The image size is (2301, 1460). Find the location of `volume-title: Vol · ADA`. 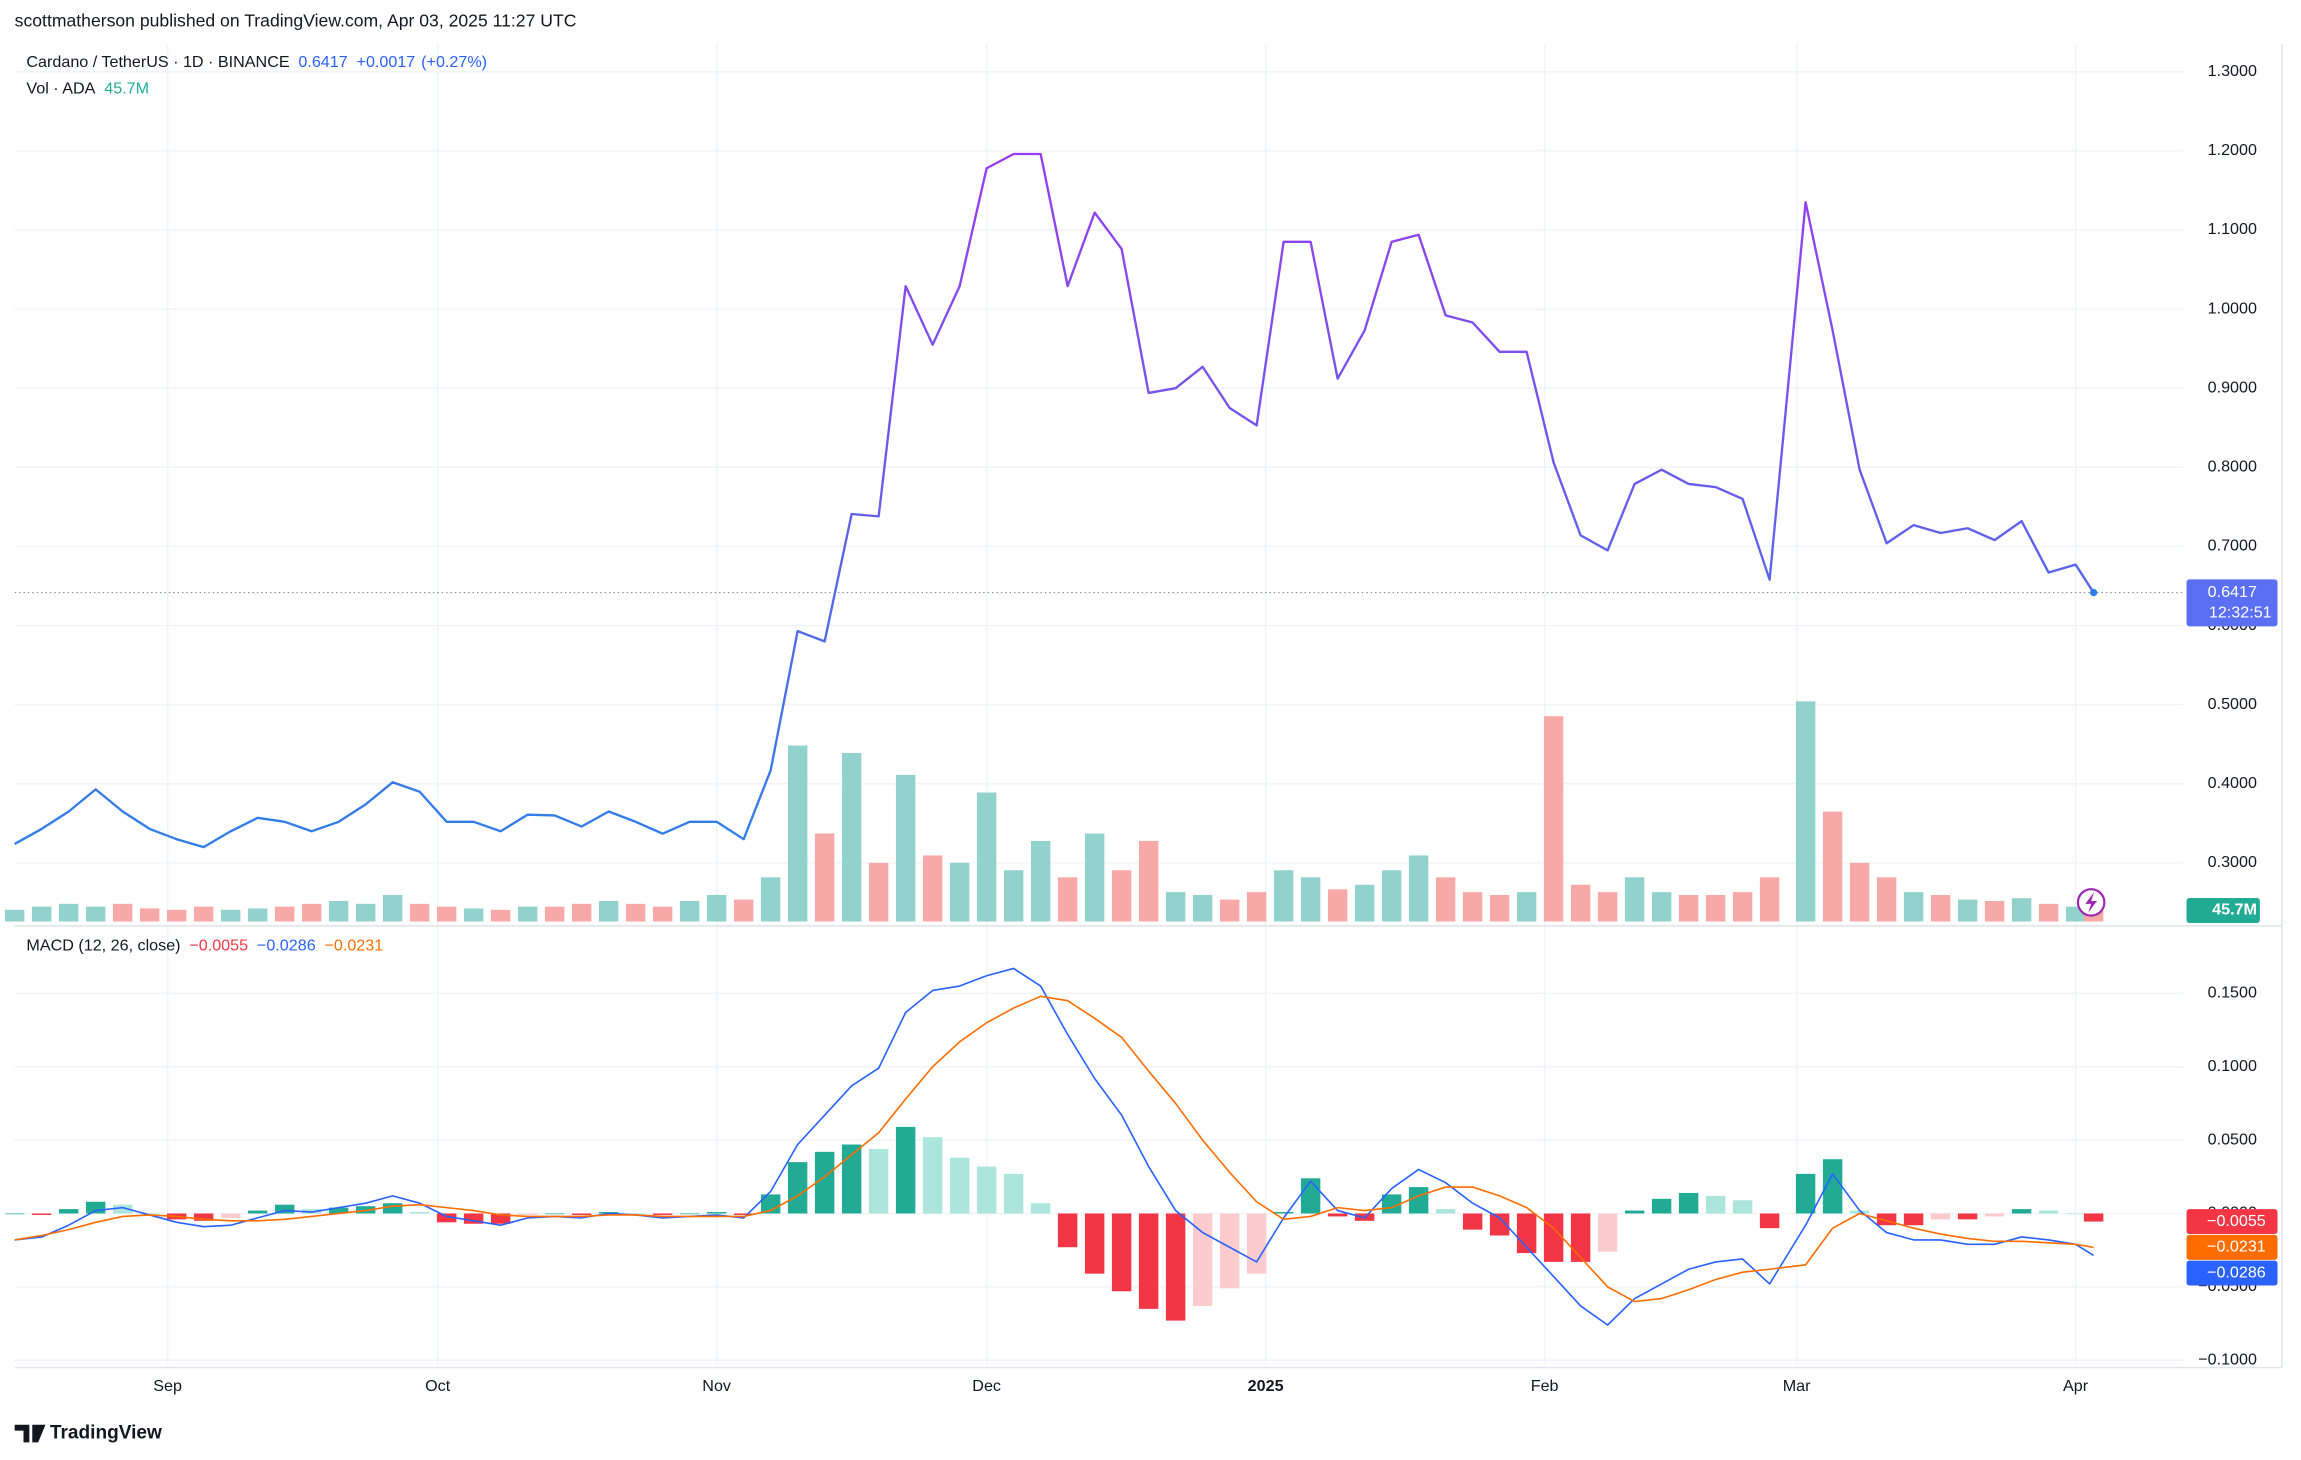

volume-title: Vol · ADA is located at coordinates (60, 89).